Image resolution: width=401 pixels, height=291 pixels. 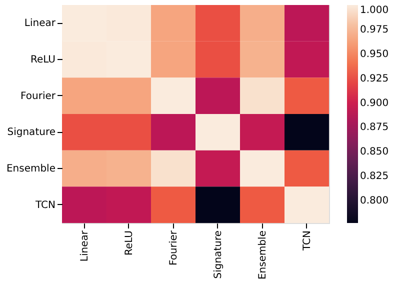 What do you see at coordinates (374, 103) in the screenshot?
I see `color-bar-label: 0.900` at bounding box center [374, 103].